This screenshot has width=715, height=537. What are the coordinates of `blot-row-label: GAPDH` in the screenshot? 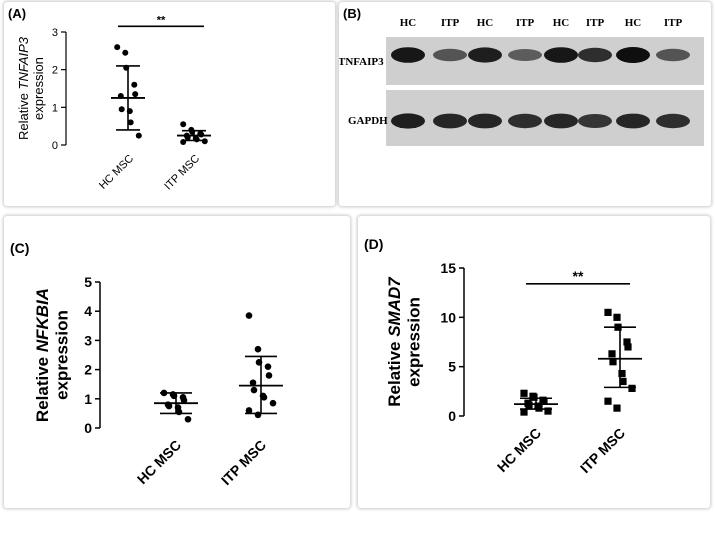 It's located at (368, 121).